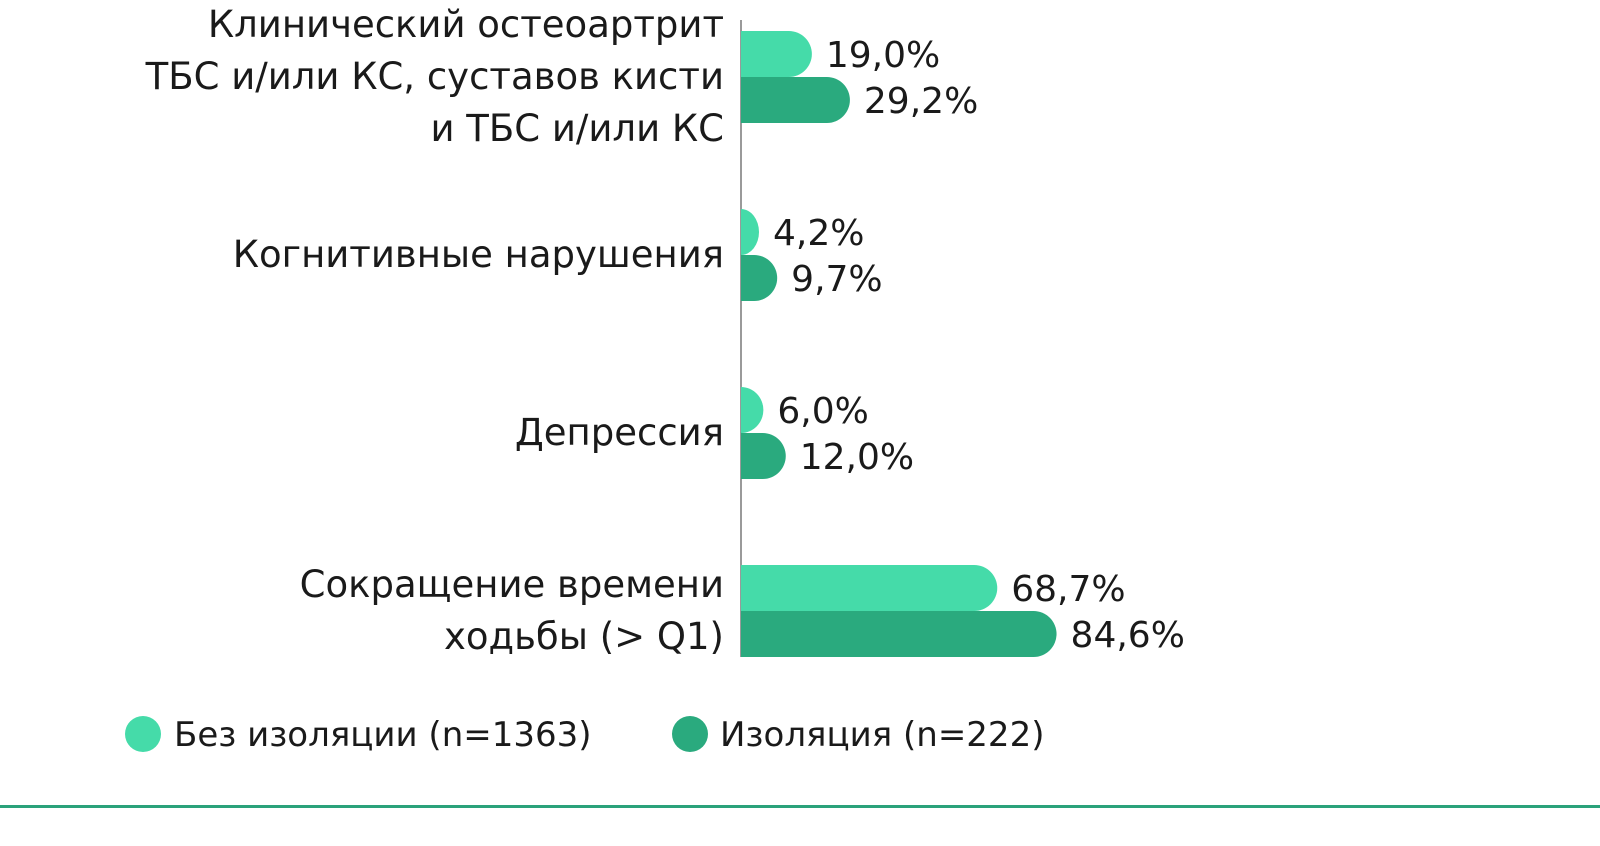  I want to click on data-label: 68,7%, so click(1068, 589).